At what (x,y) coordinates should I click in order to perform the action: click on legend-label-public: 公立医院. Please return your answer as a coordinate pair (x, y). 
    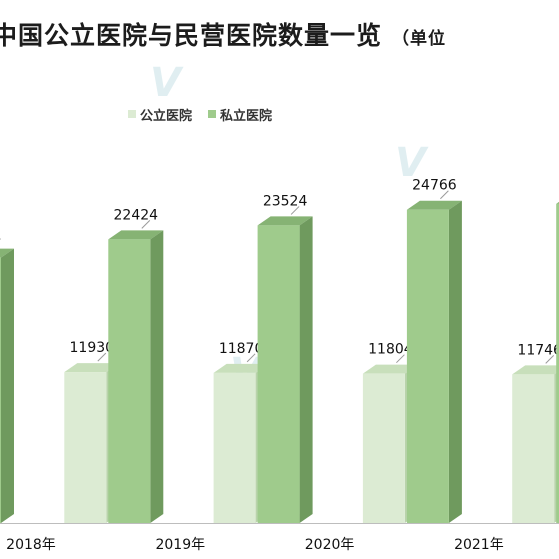
    Looking at the image, I should click on (166, 116).